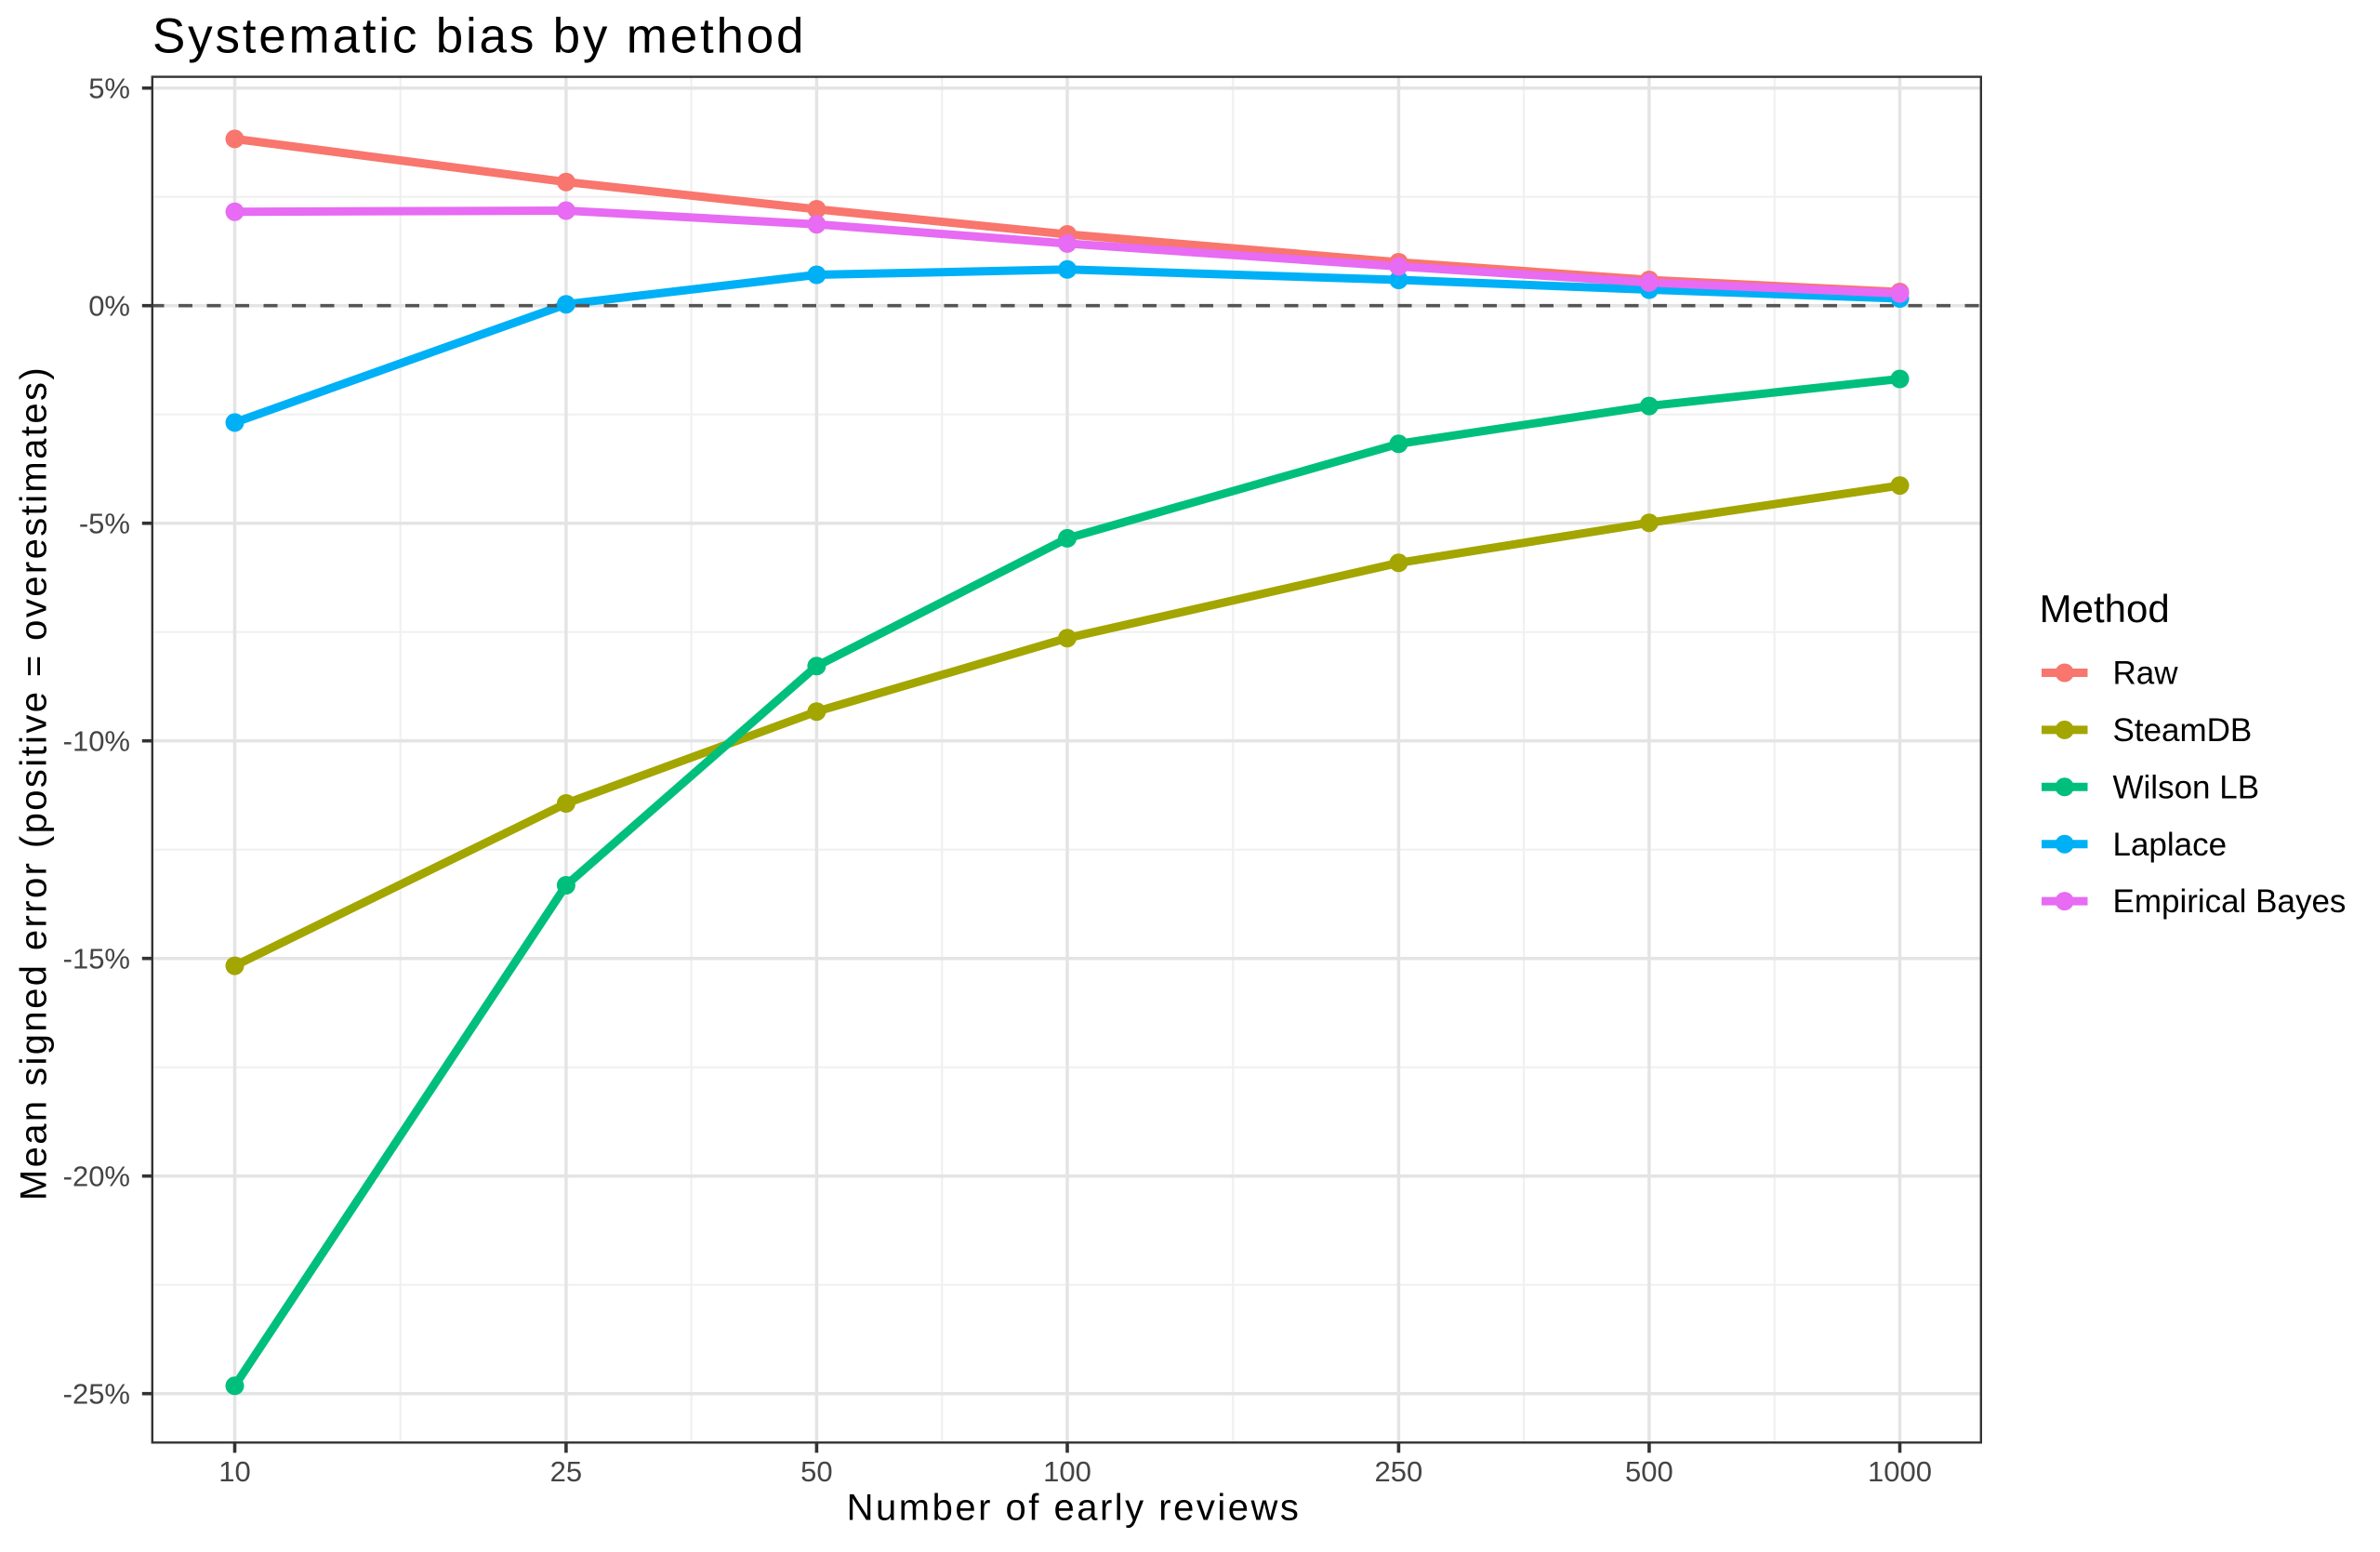  What do you see at coordinates (2230, 901) in the screenshot?
I see `svg-text: Empirical Bayes` at bounding box center [2230, 901].